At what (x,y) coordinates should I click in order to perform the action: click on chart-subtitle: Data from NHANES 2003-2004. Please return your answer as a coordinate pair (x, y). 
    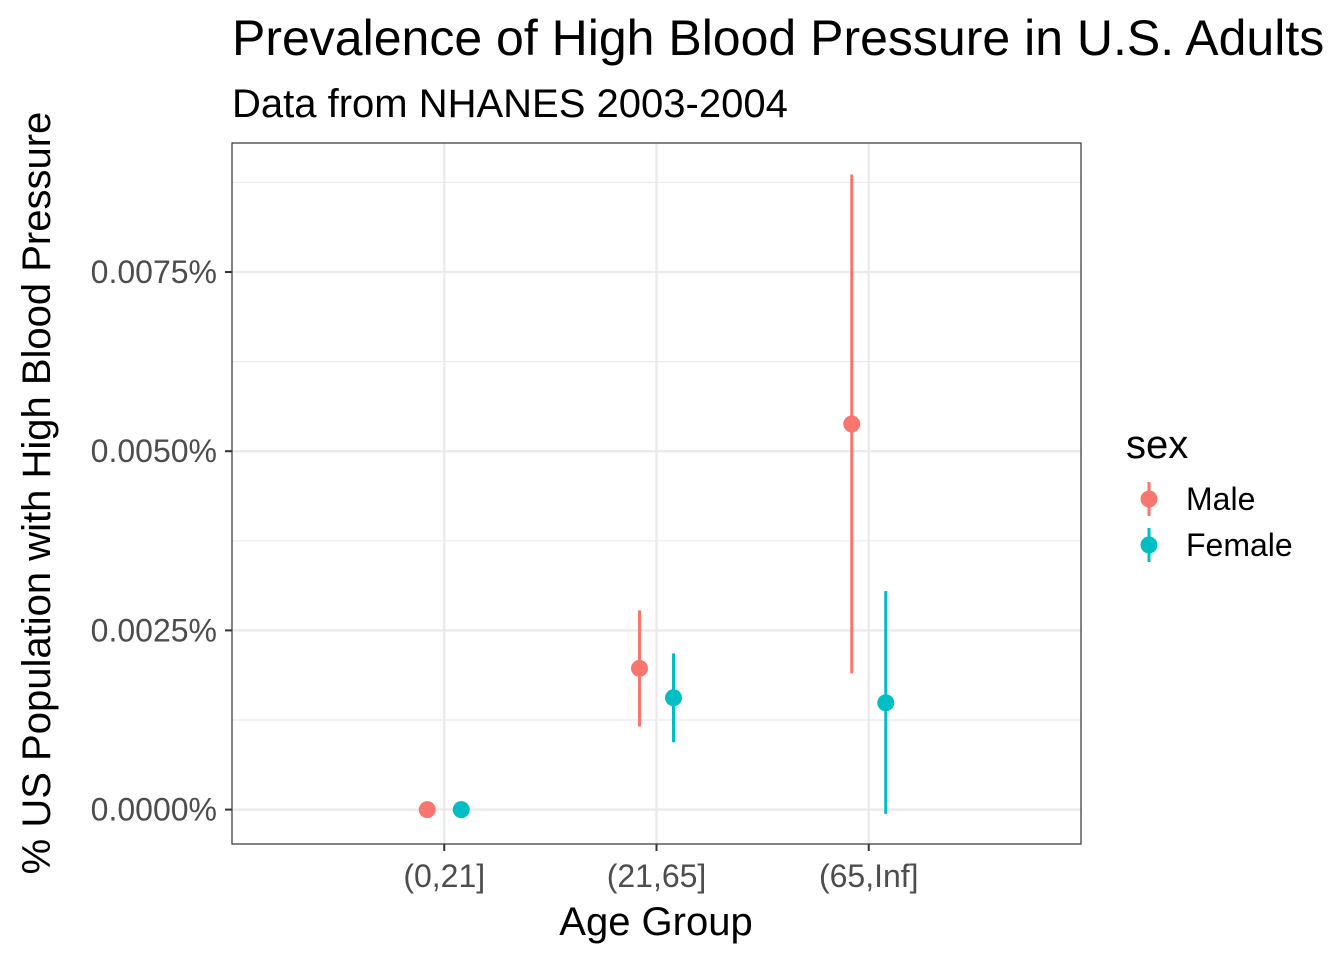
    Looking at the image, I should click on (510, 104).